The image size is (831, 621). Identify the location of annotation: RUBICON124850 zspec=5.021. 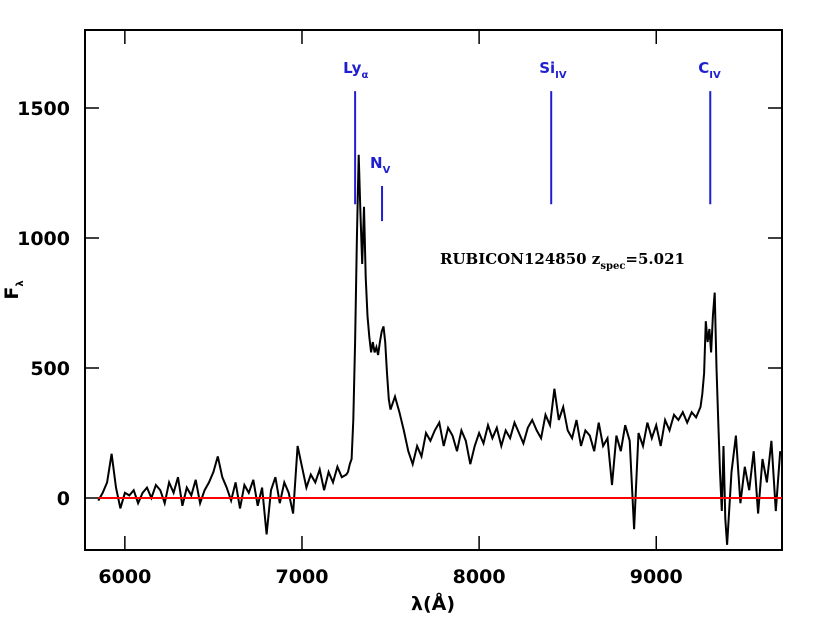
(562, 261).